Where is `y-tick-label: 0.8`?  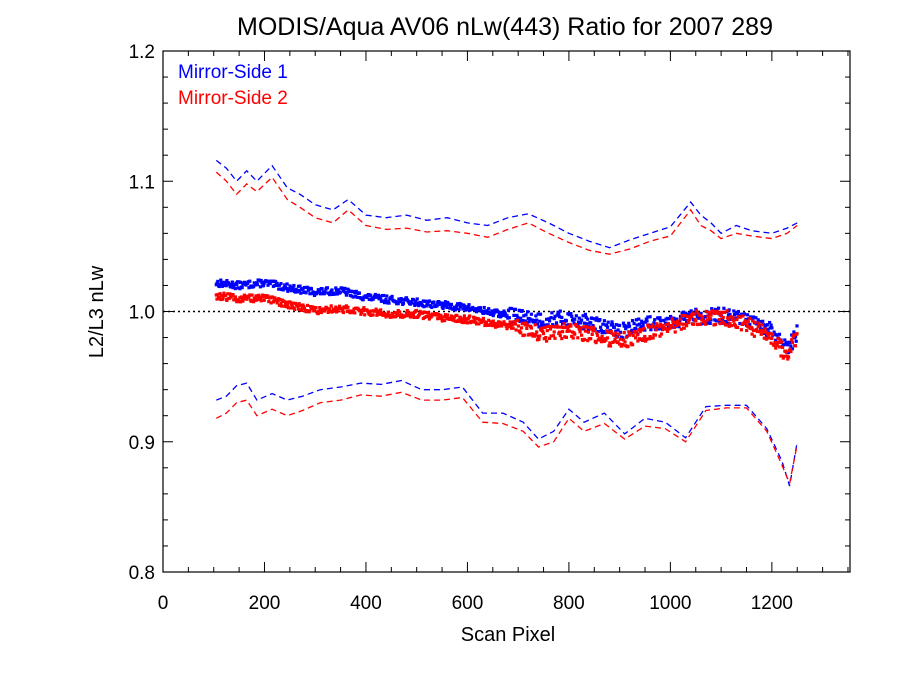 y-tick-label: 0.8 is located at coordinates (142, 573).